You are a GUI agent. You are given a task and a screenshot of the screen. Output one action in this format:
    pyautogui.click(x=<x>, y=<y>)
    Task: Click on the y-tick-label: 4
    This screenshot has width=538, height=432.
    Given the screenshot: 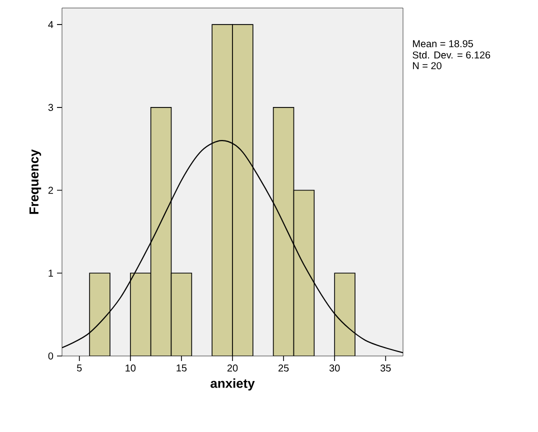 What is the action you would take?
    pyautogui.click(x=51, y=24)
    